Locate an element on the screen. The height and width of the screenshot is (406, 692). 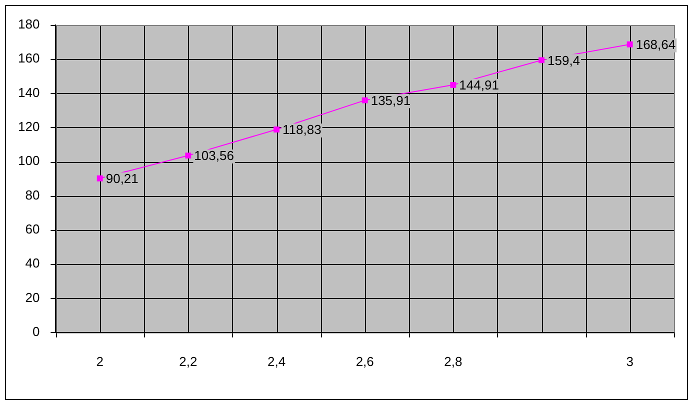
y-tick-label: 0 is located at coordinates (36, 331).